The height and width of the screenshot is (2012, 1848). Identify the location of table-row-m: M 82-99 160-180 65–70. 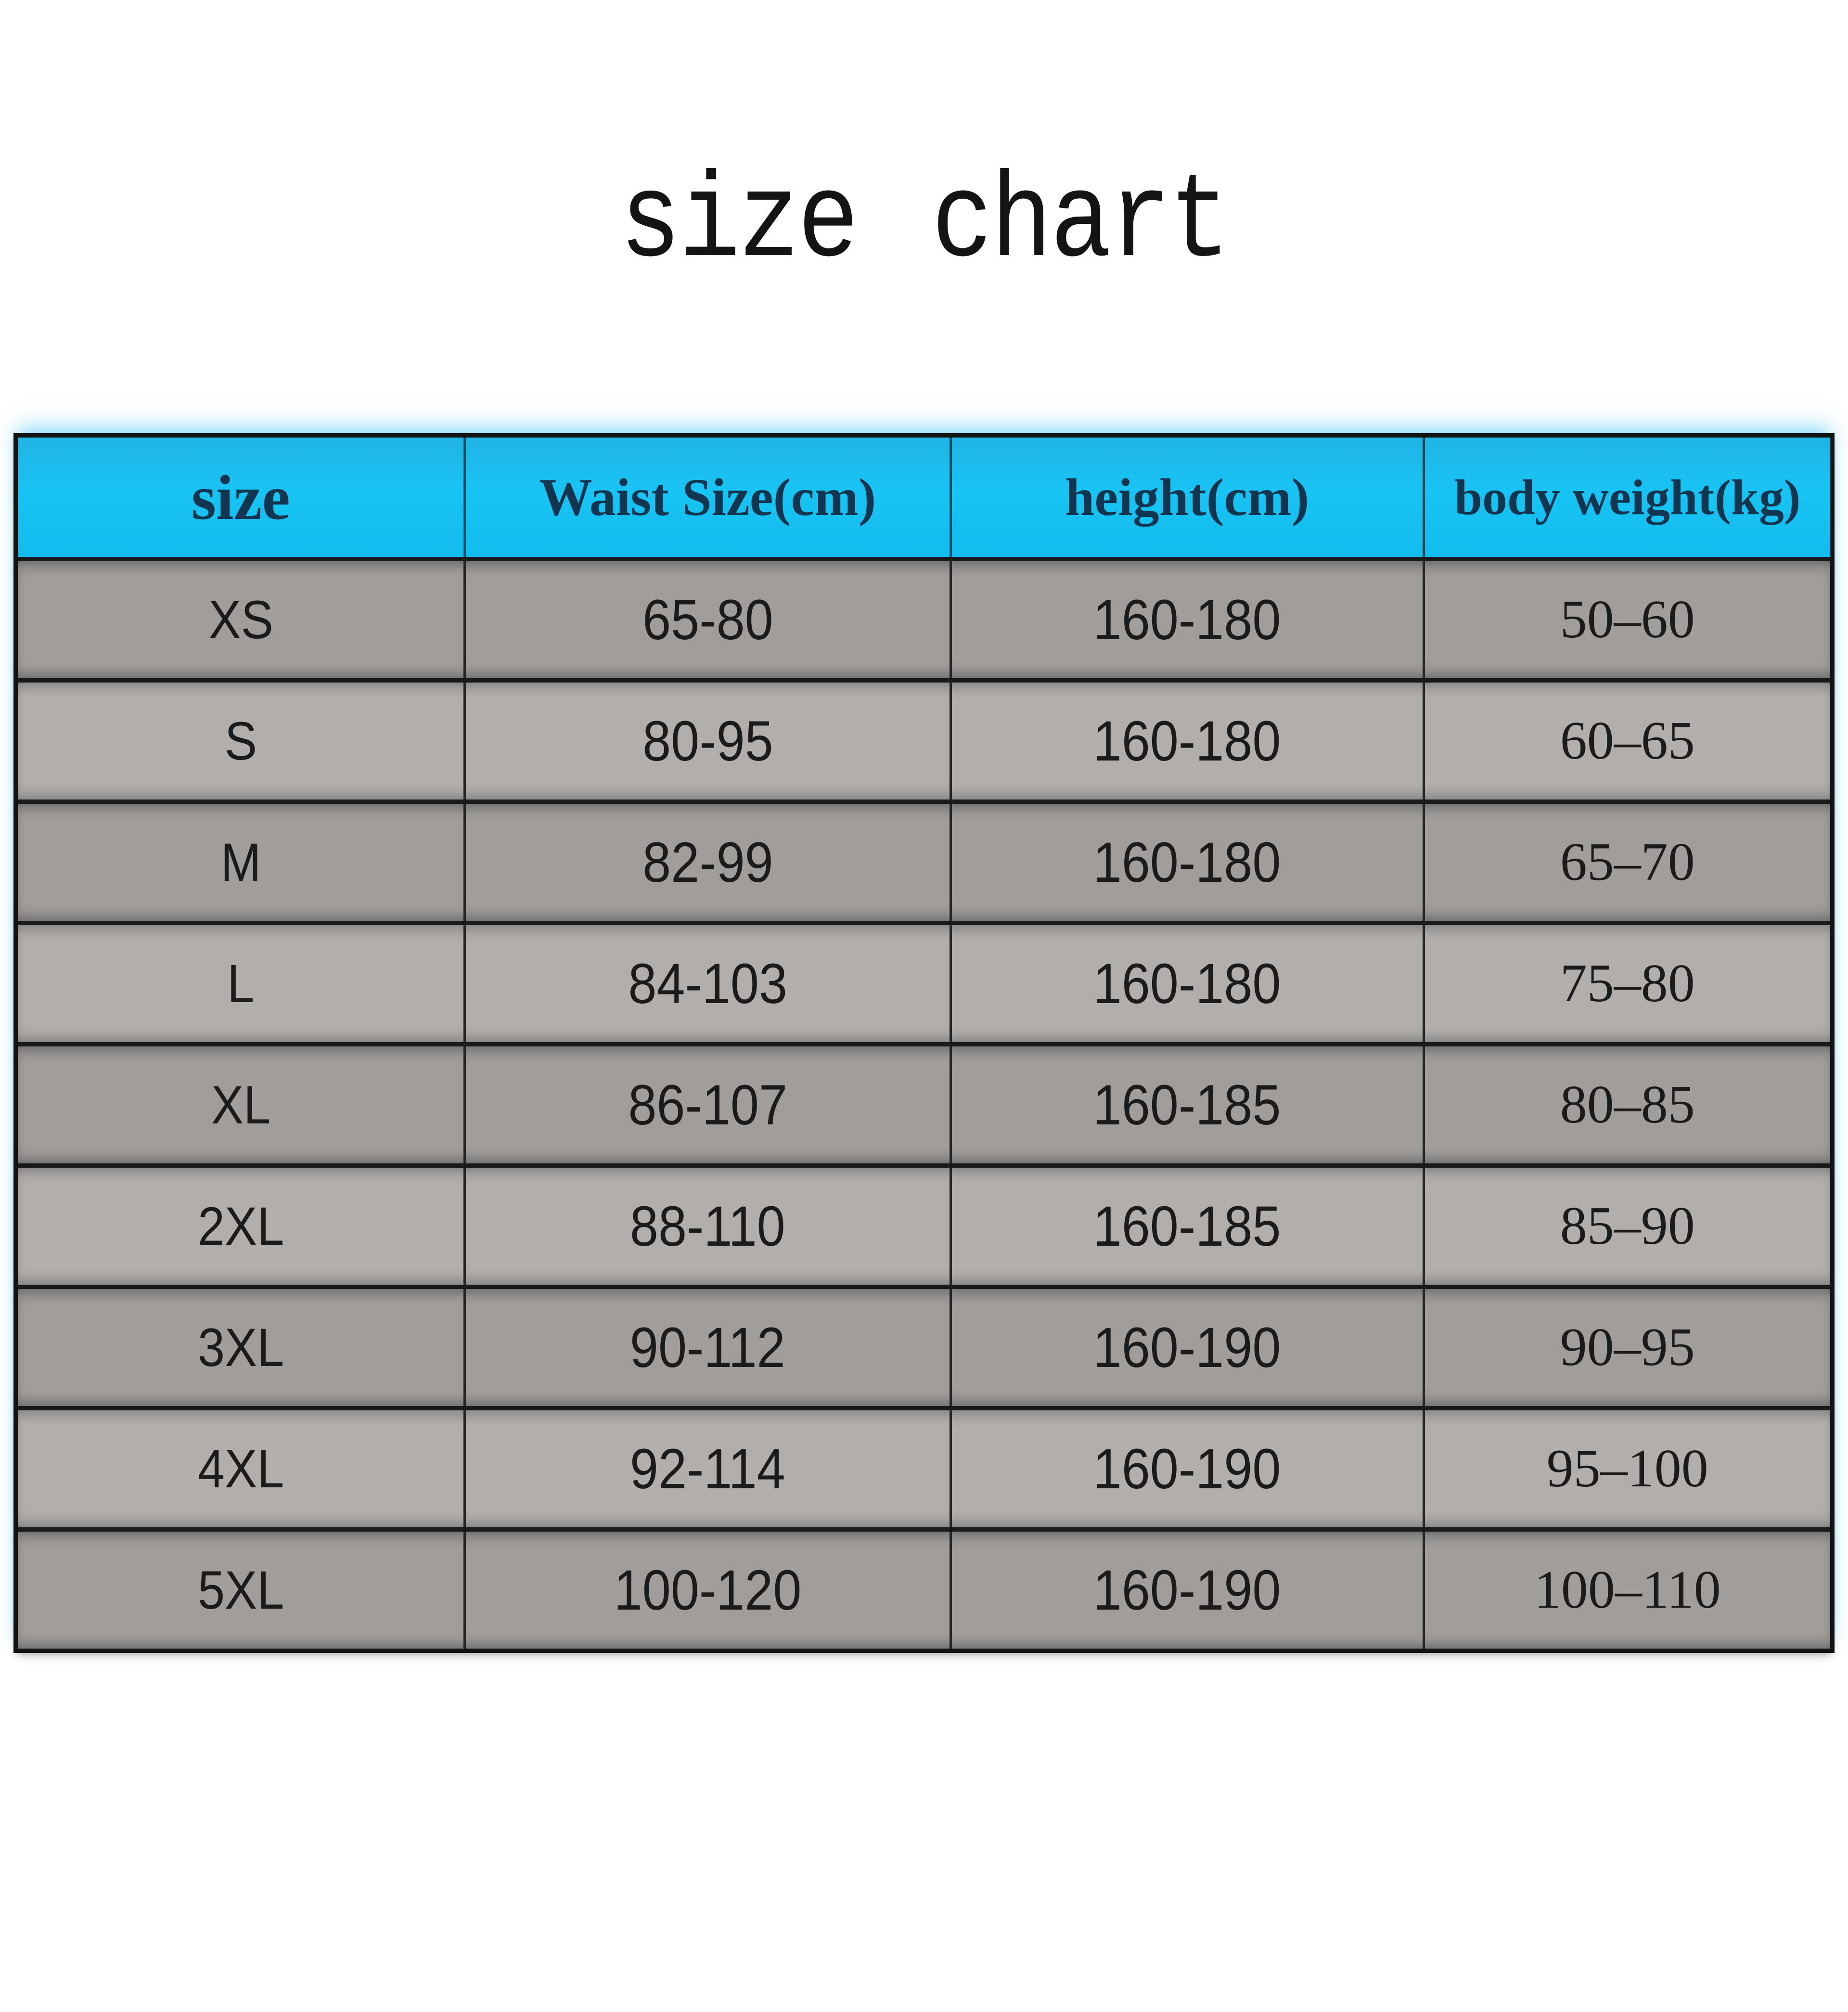
(924, 861).